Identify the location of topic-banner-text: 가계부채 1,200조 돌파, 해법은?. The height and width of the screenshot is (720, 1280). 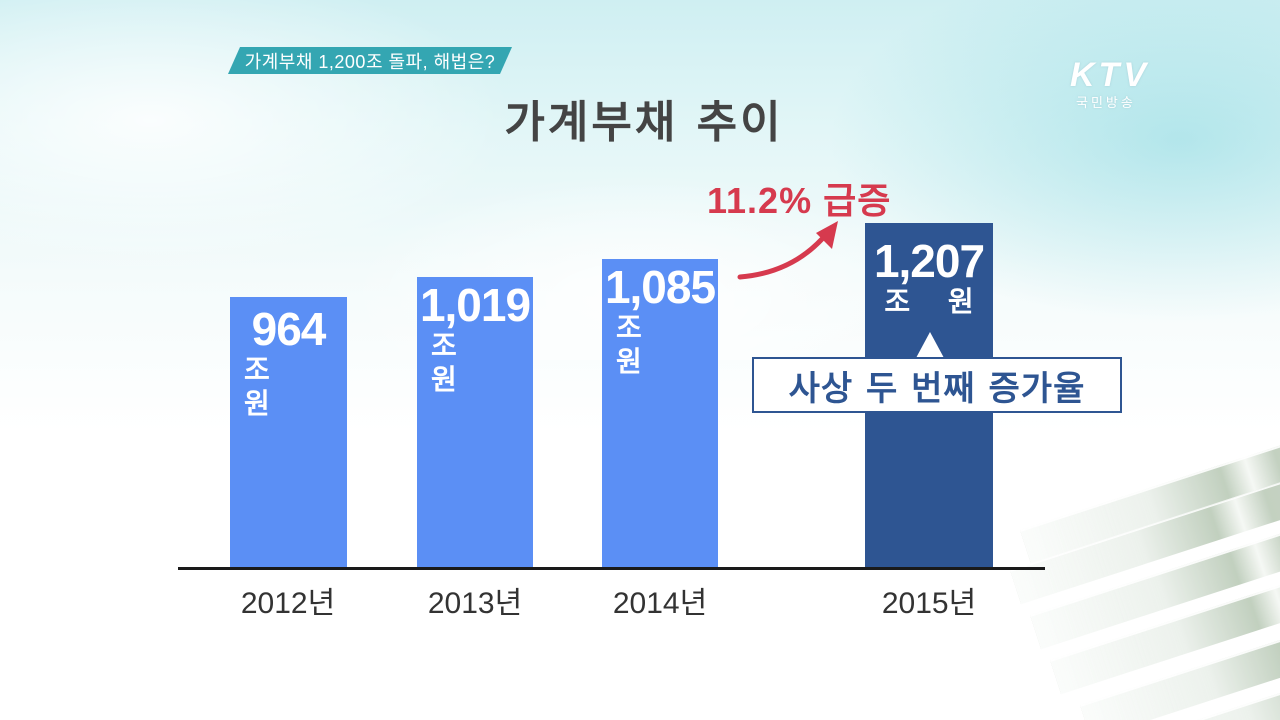
(370, 61).